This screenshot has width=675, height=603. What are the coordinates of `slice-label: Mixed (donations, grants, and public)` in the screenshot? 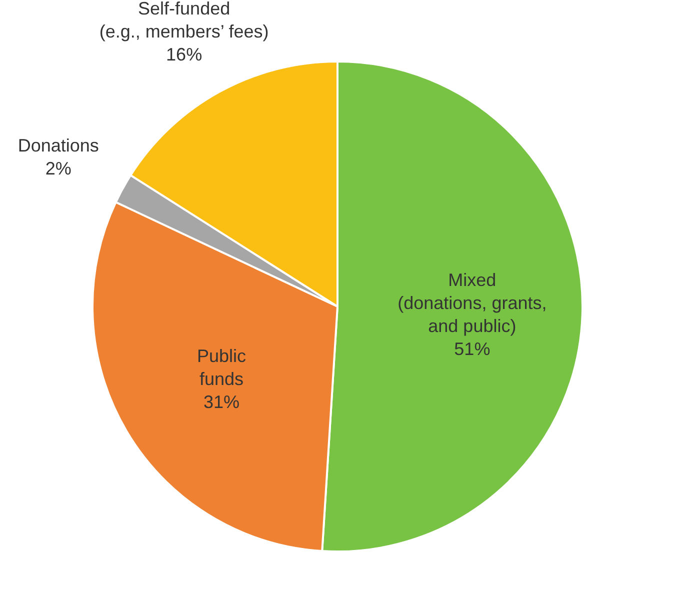 It's located at (472, 303).